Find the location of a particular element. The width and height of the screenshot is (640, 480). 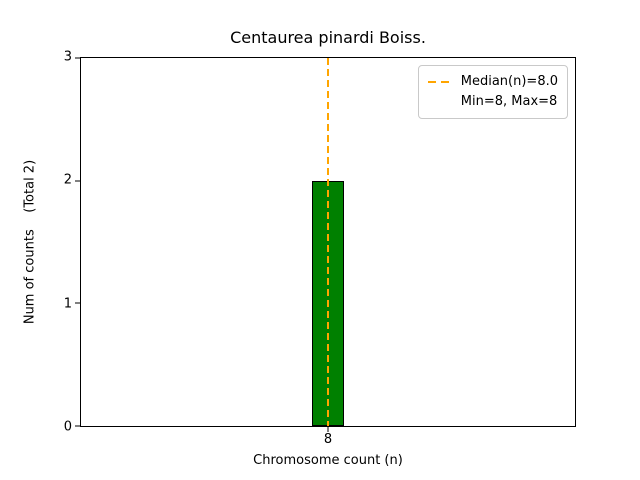

median-line is located at coordinates (328, 242).